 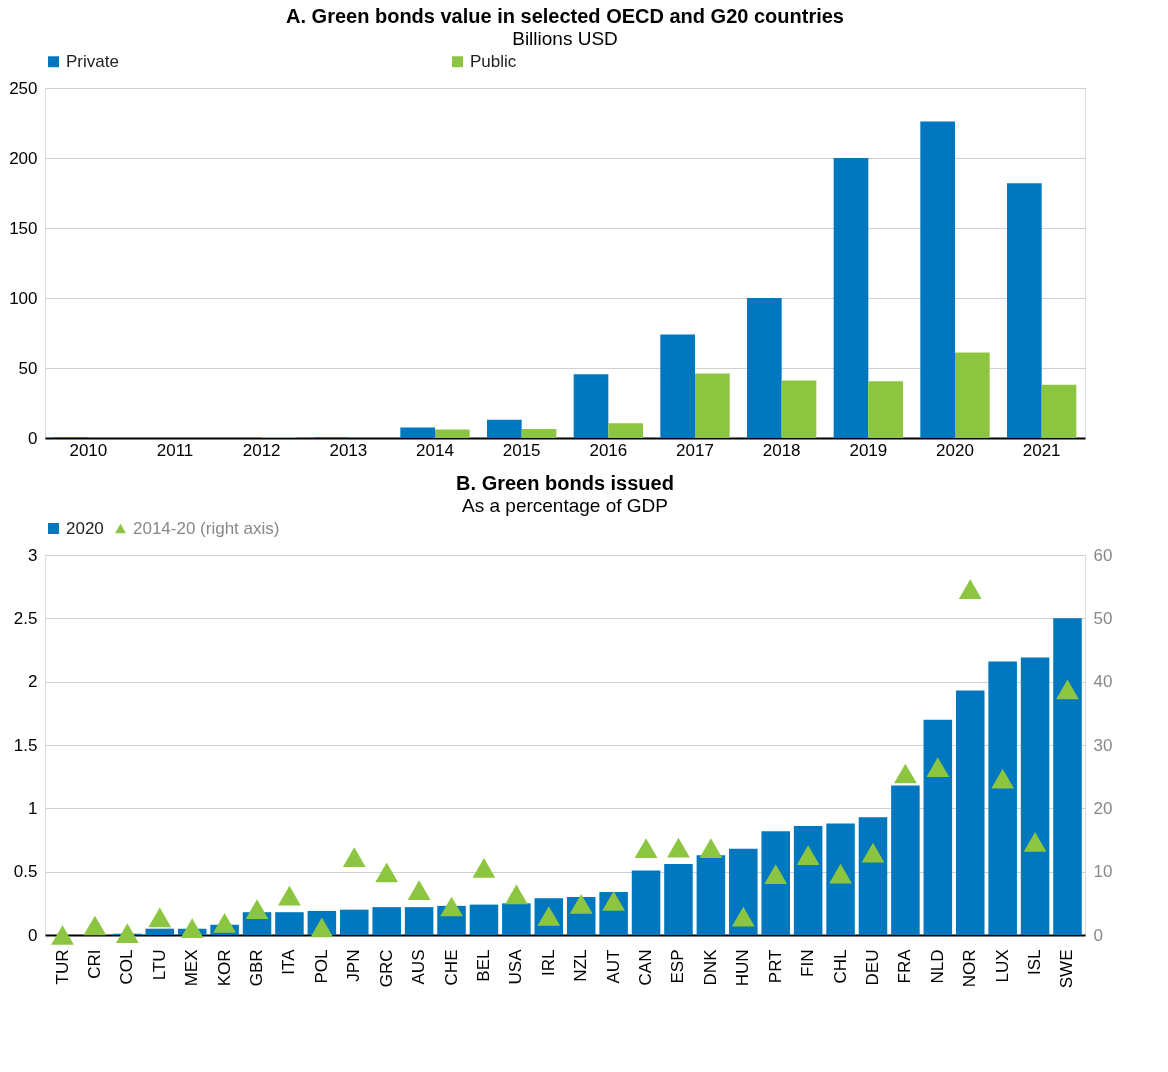 I want to click on y2-tick-label: 20, so click(x=1103, y=808).